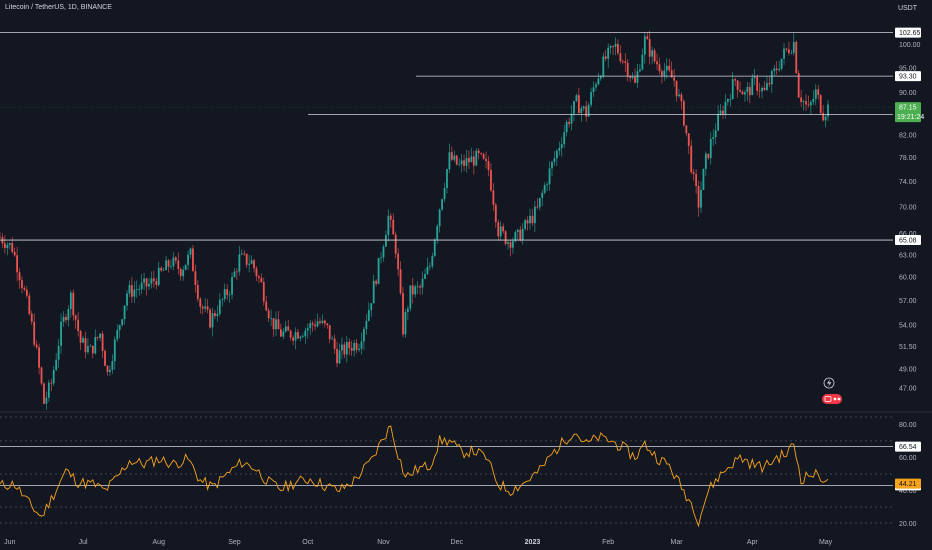 The width and height of the screenshot is (932, 550). What do you see at coordinates (83, 542) in the screenshot?
I see `time-axis-label: Jul` at bounding box center [83, 542].